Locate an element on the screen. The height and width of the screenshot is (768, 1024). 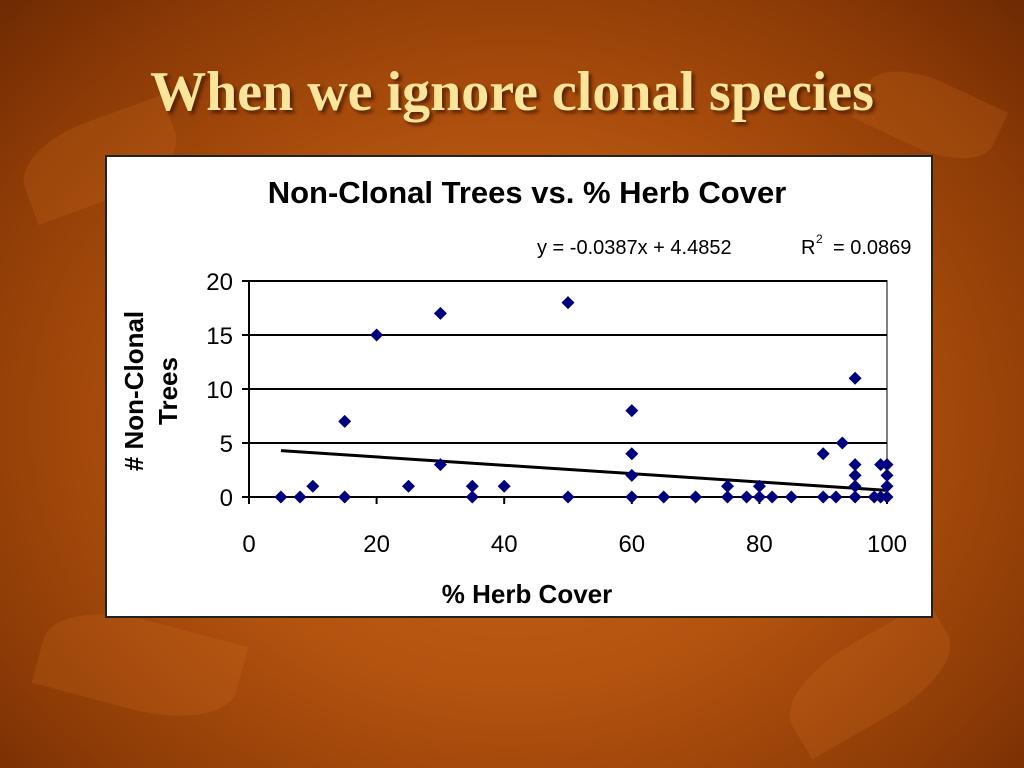
trend-equation-text: y = -0.0387x + 4.4852 is located at coordinates (634, 248).